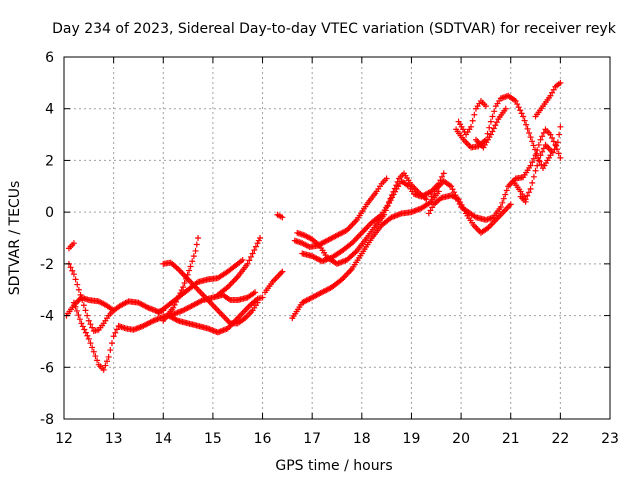 This screenshot has width=640, height=480. I want to click on y-tick-label: -2, so click(47, 265).